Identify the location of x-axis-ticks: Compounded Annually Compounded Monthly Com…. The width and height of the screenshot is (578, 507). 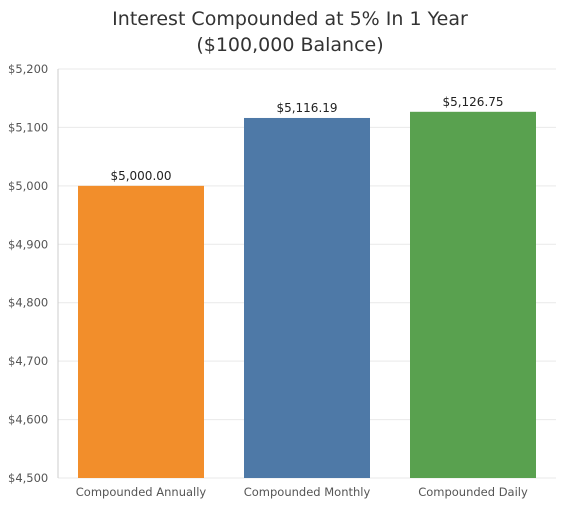
(302, 492).